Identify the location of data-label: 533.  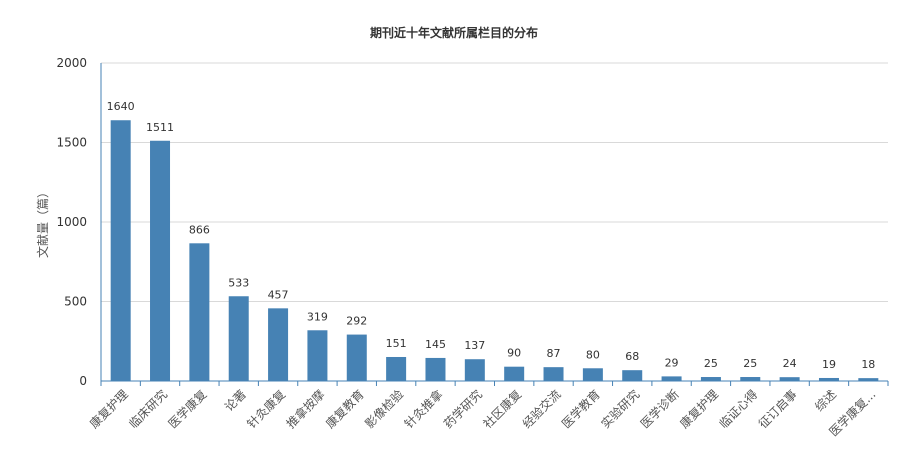
(238, 282).